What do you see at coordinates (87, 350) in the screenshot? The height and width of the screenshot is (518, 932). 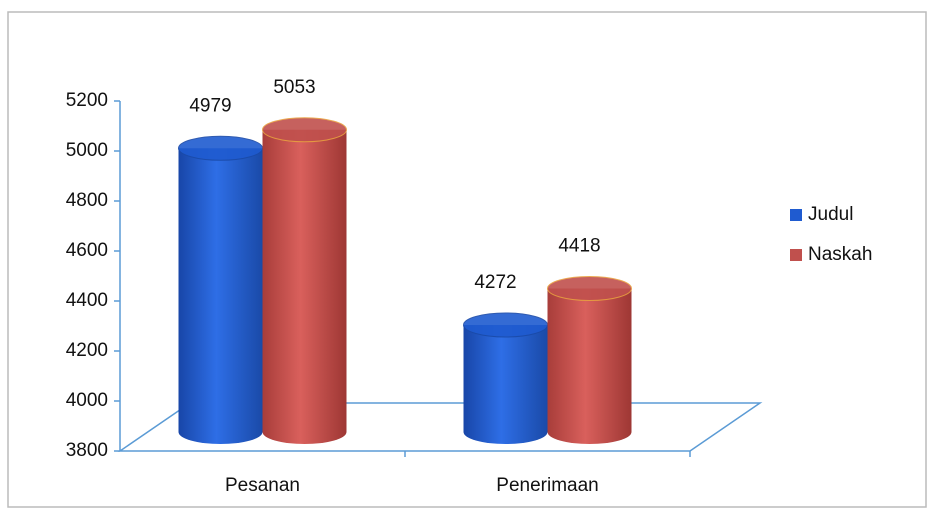 I see `y-tick-label: 4200` at bounding box center [87, 350].